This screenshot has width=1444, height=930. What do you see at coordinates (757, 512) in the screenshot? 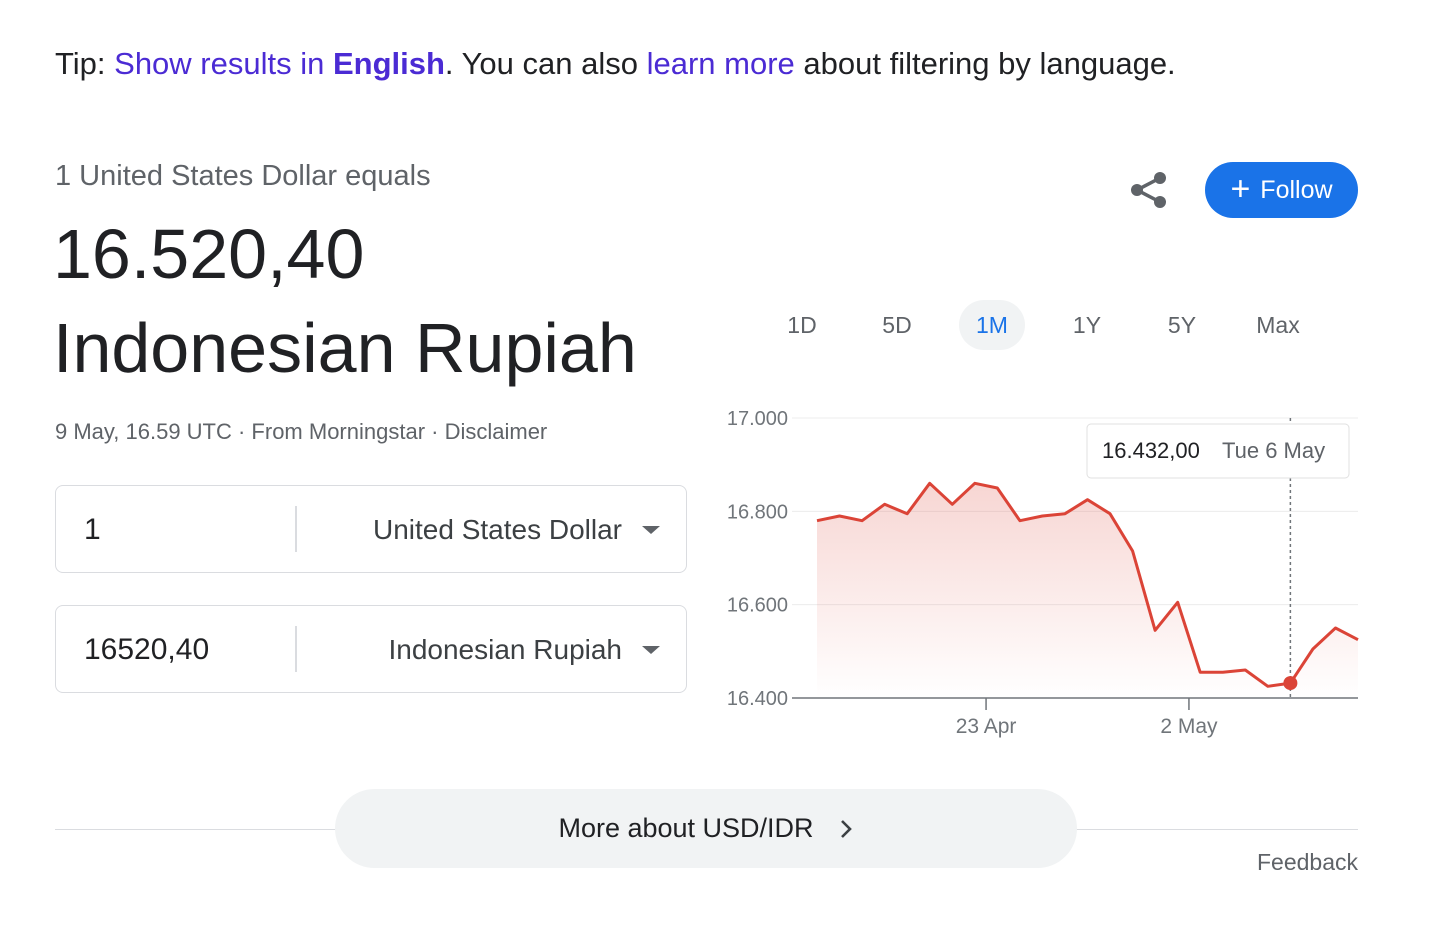
I see `y-tick-label: 16.800` at bounding box center [757, 512].